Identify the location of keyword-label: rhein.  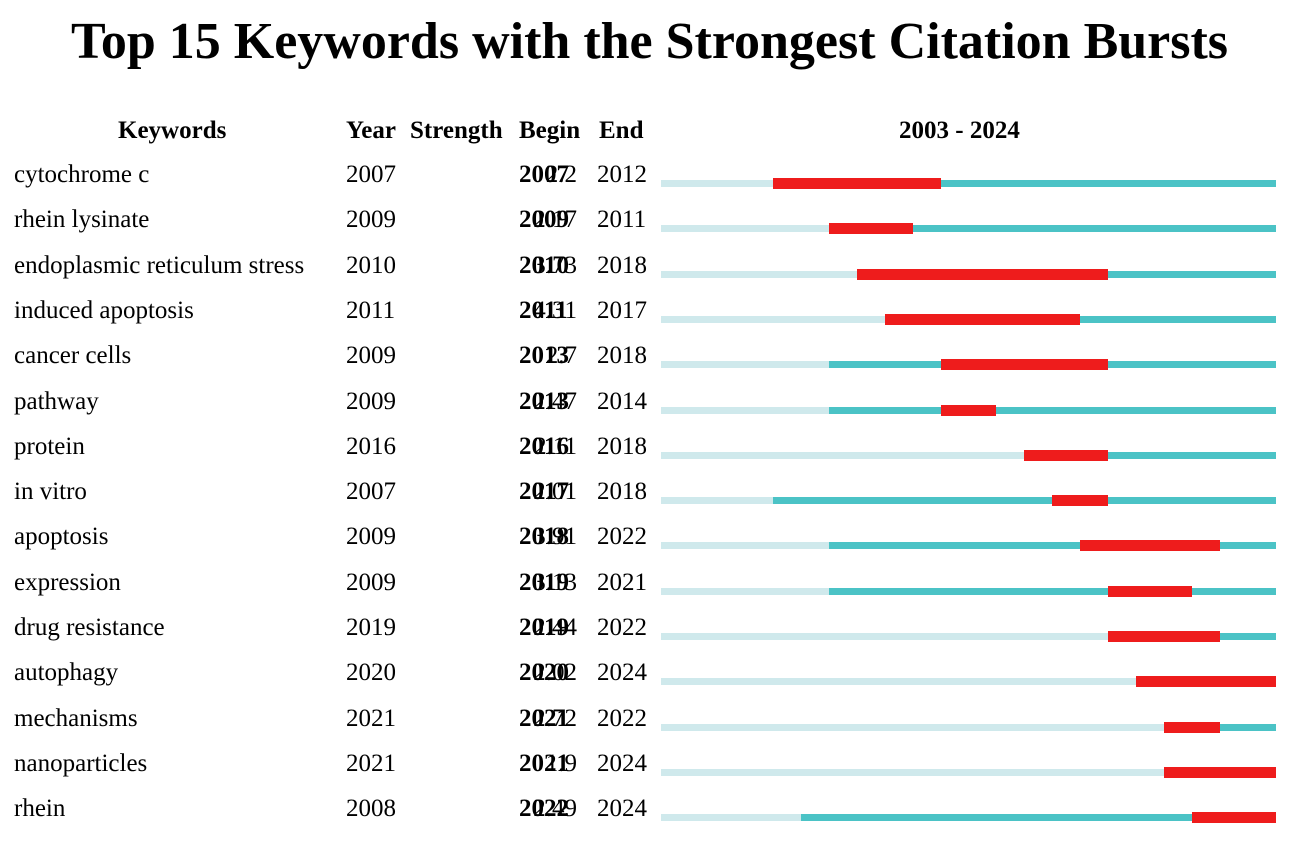
(40, 809).